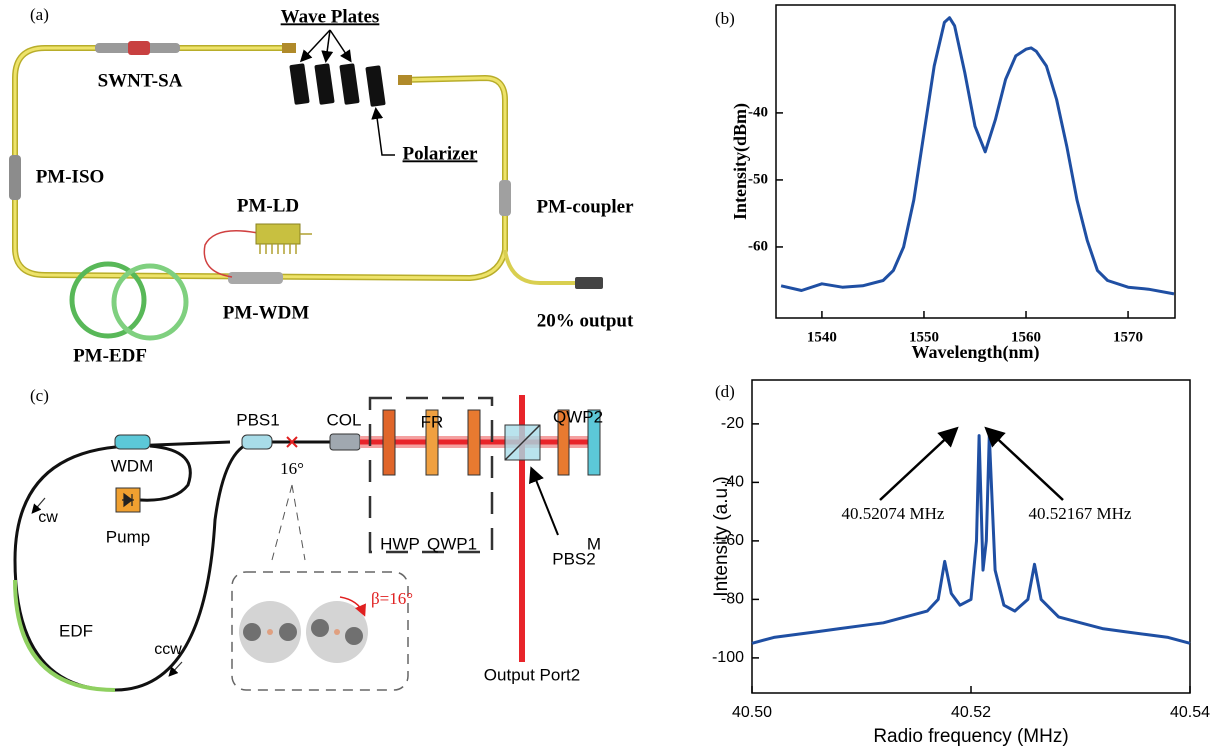  I want to click on label: PBS2, so click(573, 558).